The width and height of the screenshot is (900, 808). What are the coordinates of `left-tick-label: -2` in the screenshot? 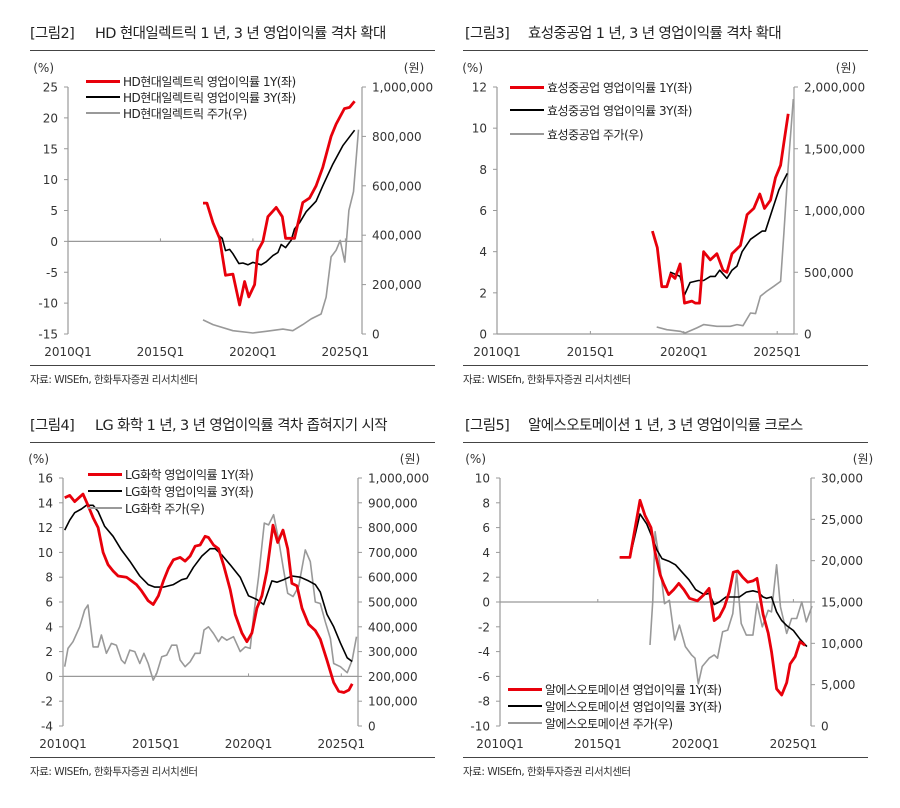 It's located at (484, 627).